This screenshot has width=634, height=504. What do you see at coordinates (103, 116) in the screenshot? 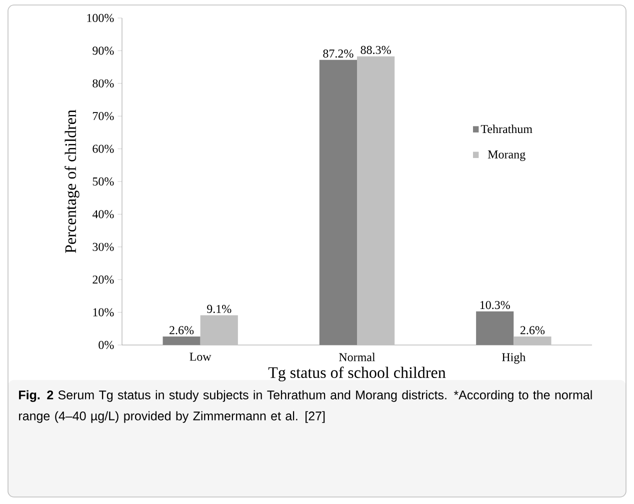
I see `y-tick-label: 70%` at bounding box center [103, 116].